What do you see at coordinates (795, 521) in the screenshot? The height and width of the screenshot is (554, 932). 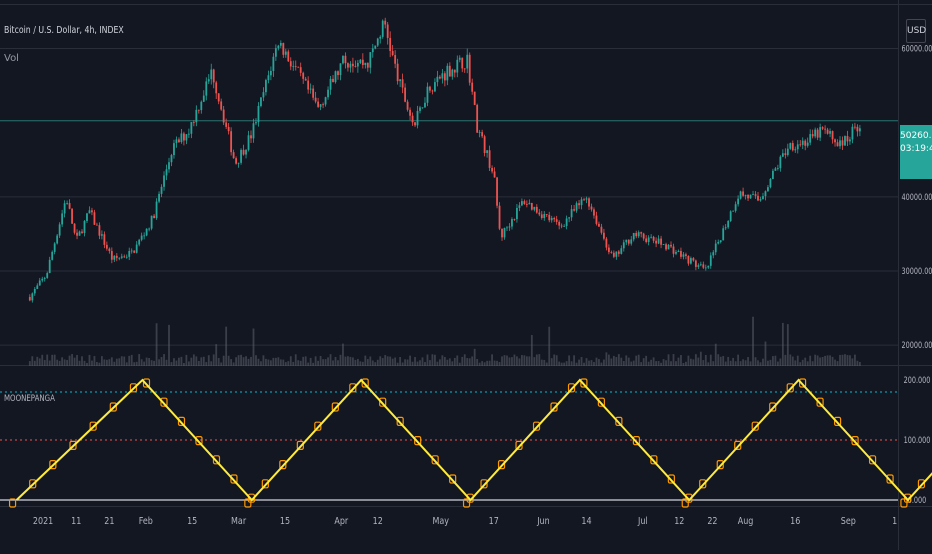 I see `time-tick-label: 16` at bounding box center [795, 521].